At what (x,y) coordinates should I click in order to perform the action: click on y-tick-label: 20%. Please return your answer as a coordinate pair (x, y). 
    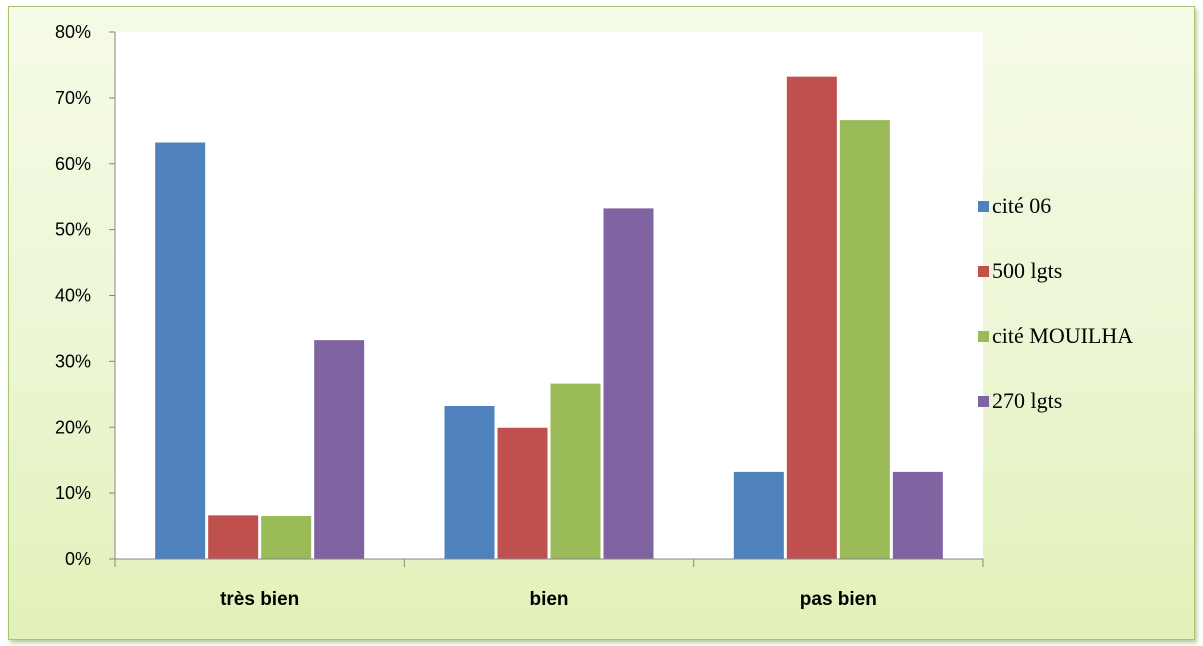
    Looking at the image, I should click on (73, 427).